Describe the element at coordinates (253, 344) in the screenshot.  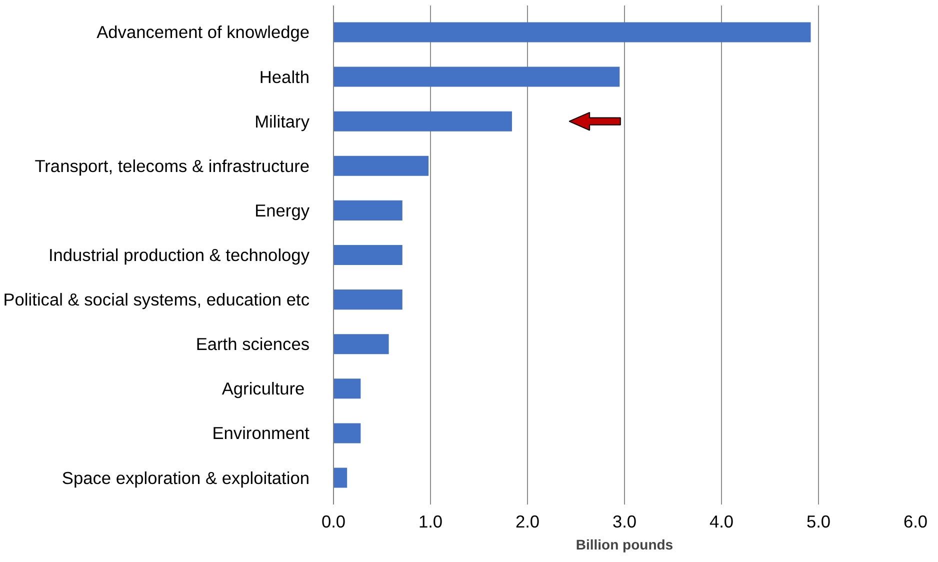
I see `y-tick-label: Earth sciences` at that location.